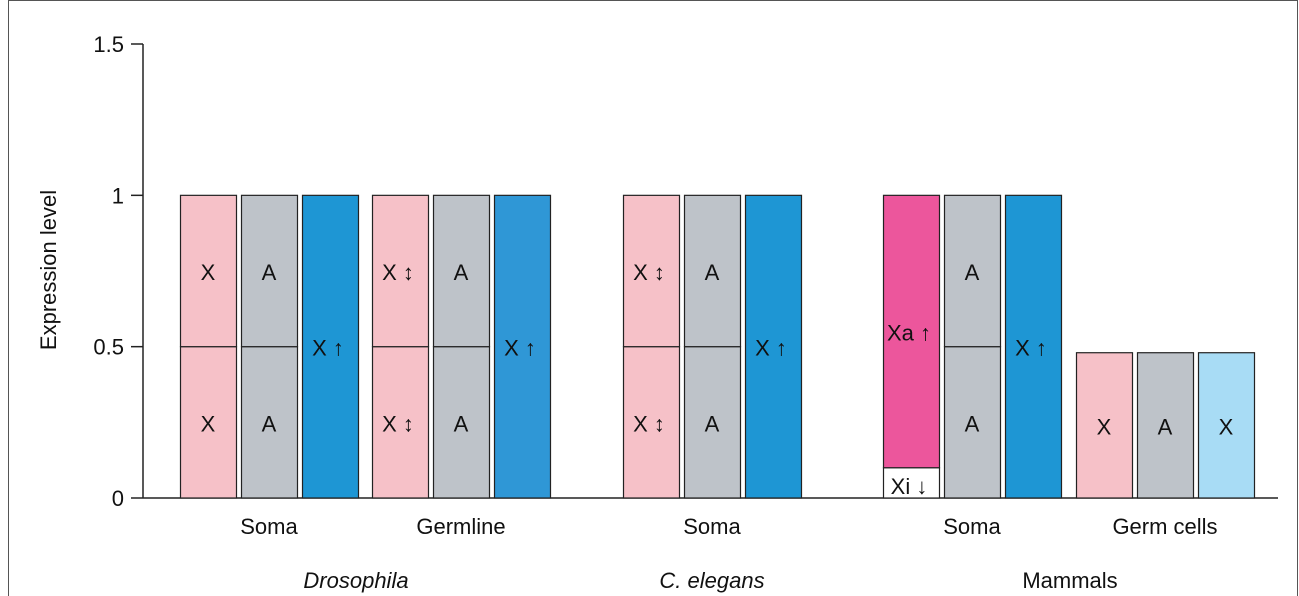  What do you see at coordinates (909, 333) in the screenshot?
I see `bar-segment-label: Xa ↑` at bounding box center [909, 333].